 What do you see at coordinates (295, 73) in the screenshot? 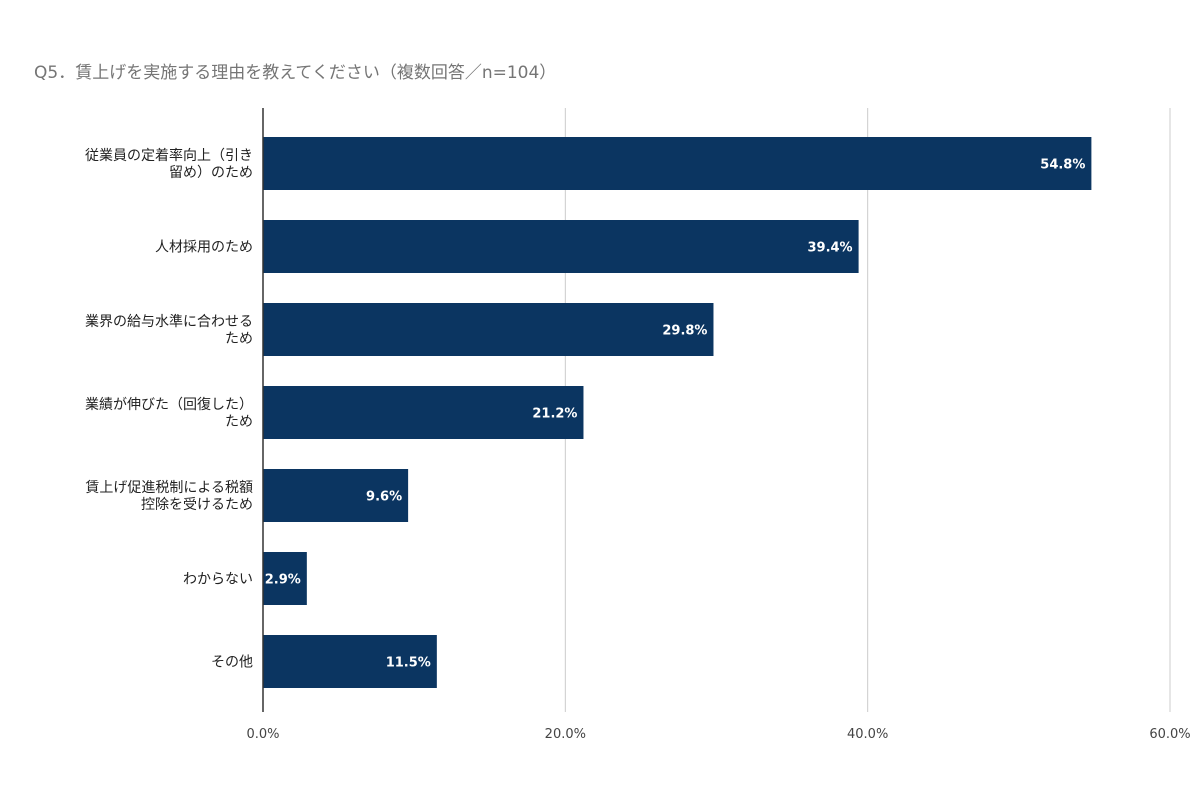
I see `chart-title: Q5．賃上げを実施する理由を教えてください（複数回答／n=104）` at bounding box center [295, 73].